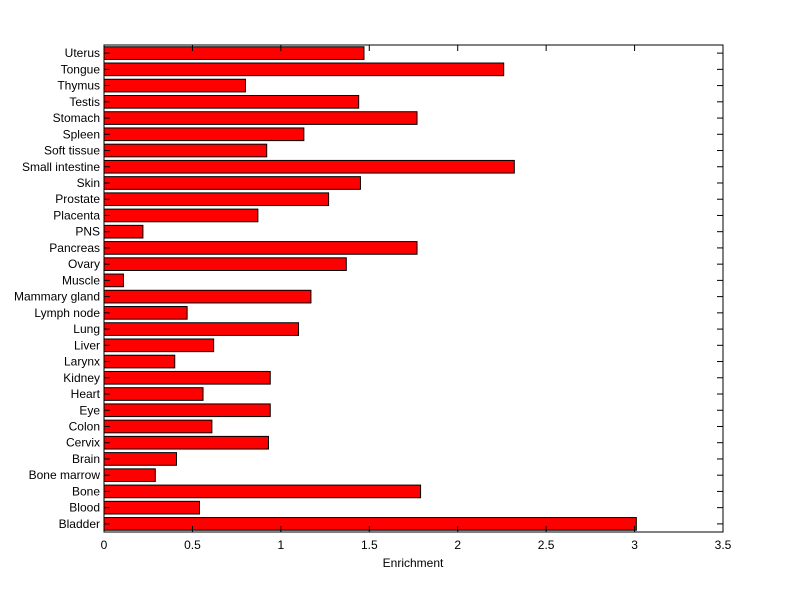 This screenshot has height=599, width=800. I want to click on bar-testis, so click(231, 101).